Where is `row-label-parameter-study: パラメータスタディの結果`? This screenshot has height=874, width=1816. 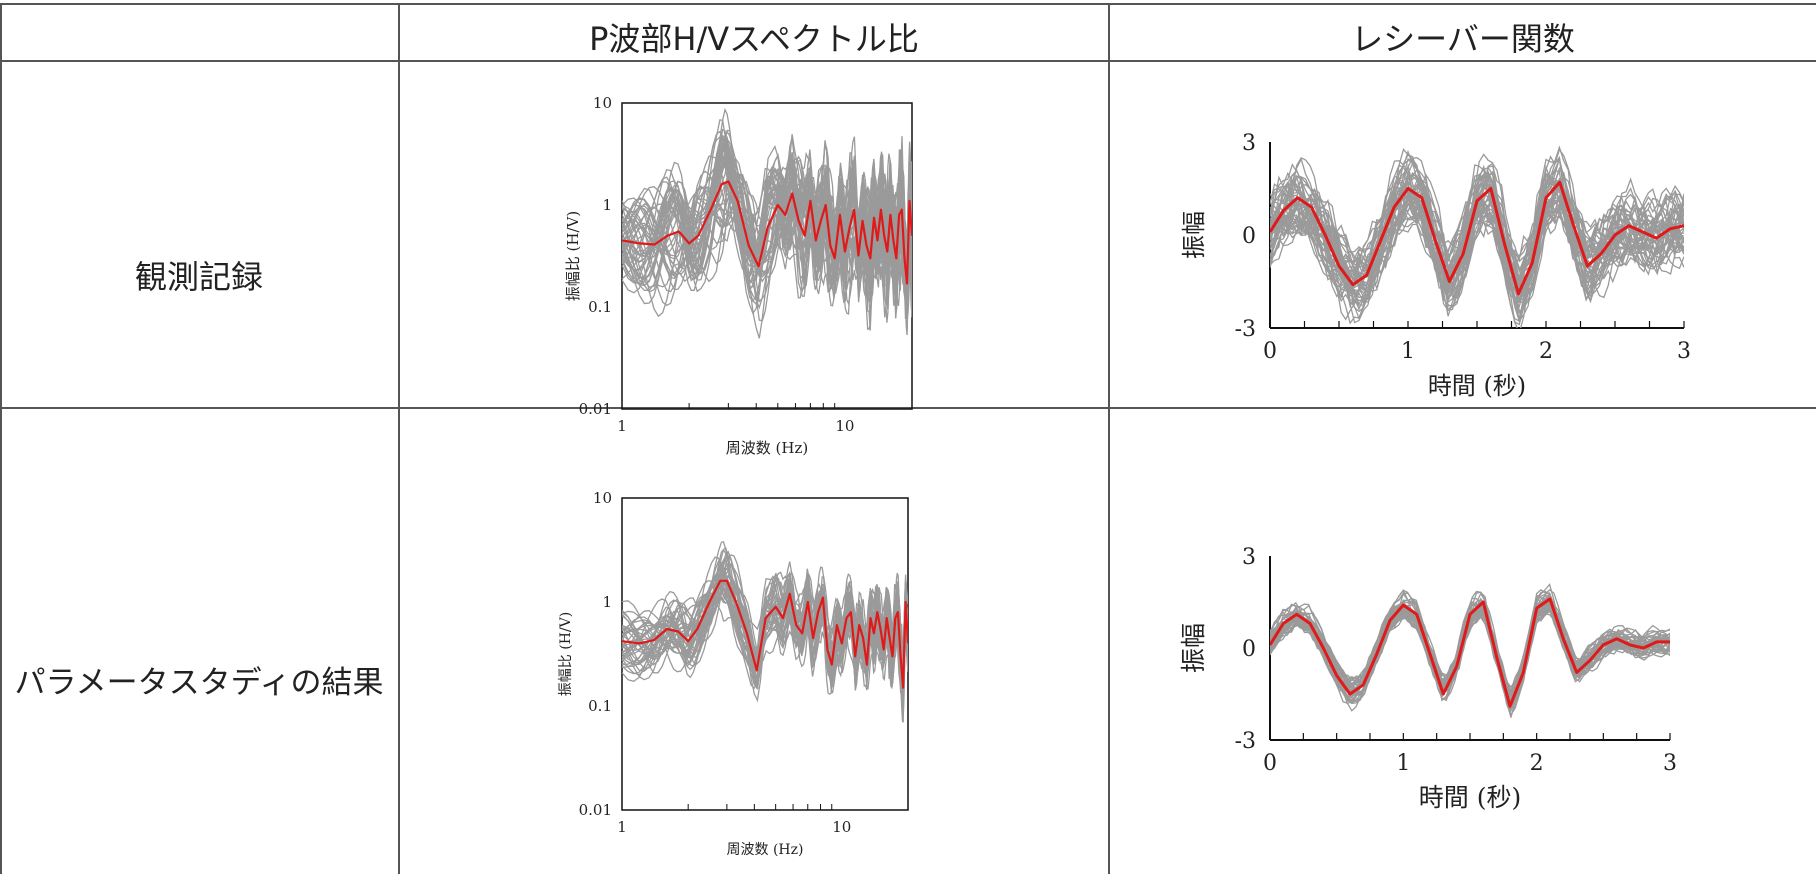
row-label-parameter-study: パラメータスタディの結果 is located at coordinates (199, 683).